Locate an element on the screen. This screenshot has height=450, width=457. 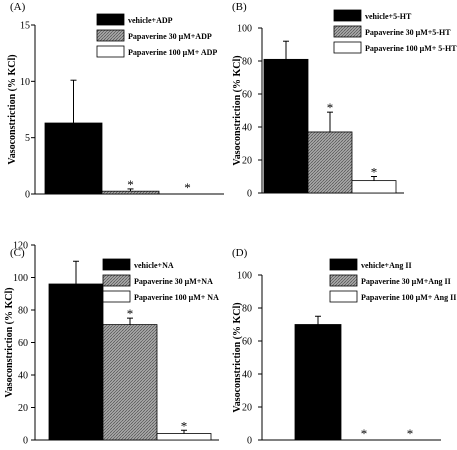
y-tick-label: 5 is located at coordinates (27, 138).